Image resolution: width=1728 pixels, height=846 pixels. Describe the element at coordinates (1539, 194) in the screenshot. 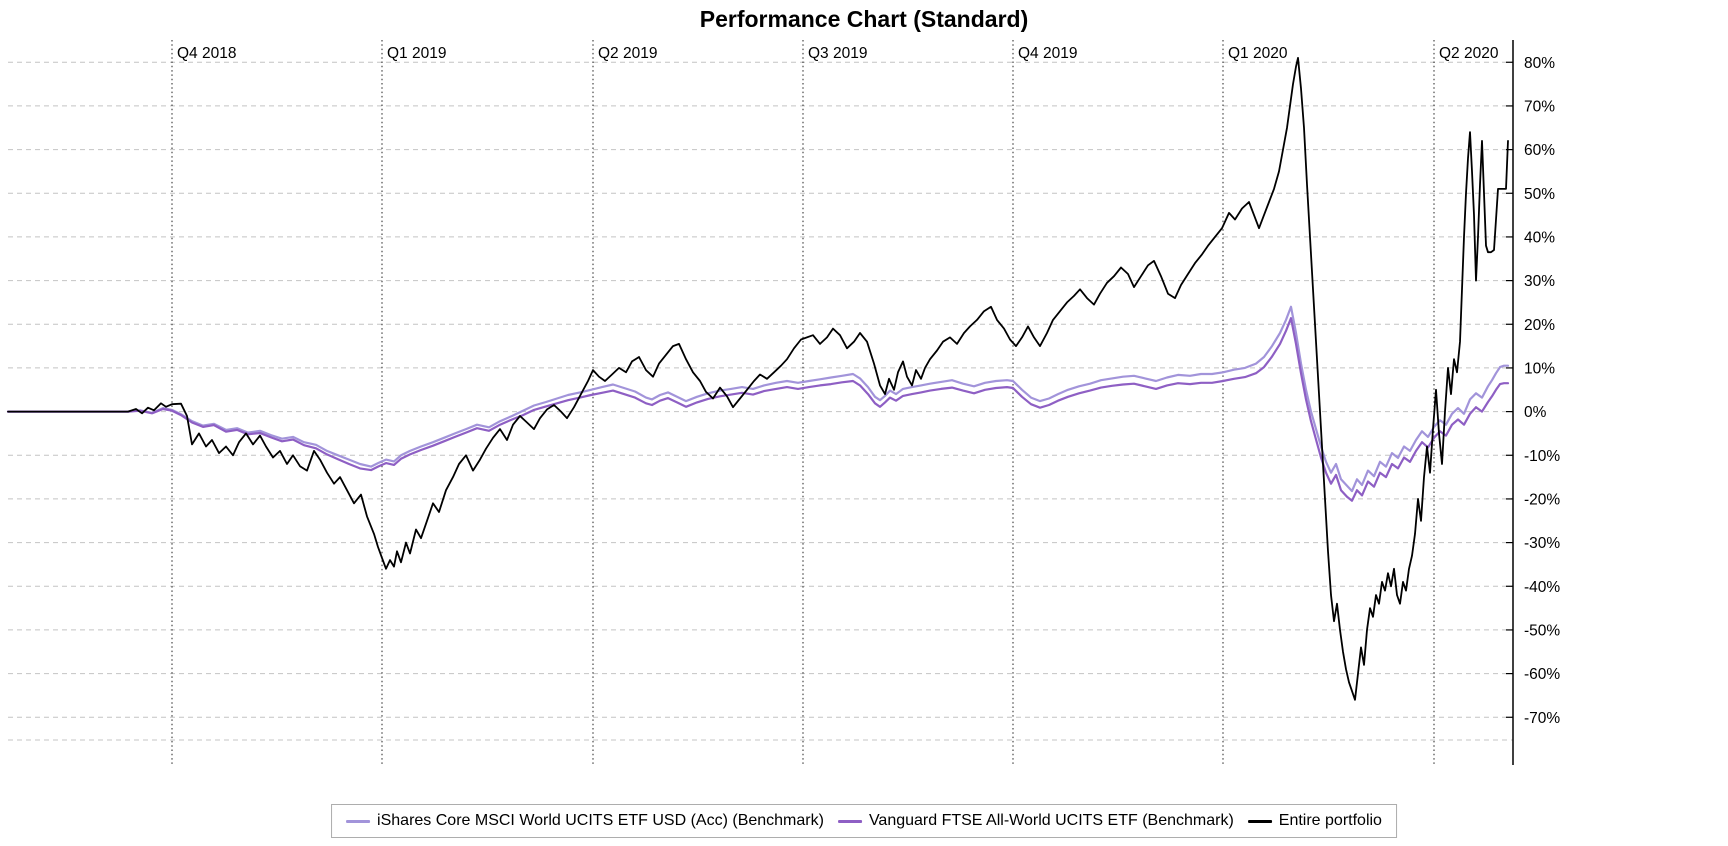

I see `y-axis-tick-label: 50%` at that location.